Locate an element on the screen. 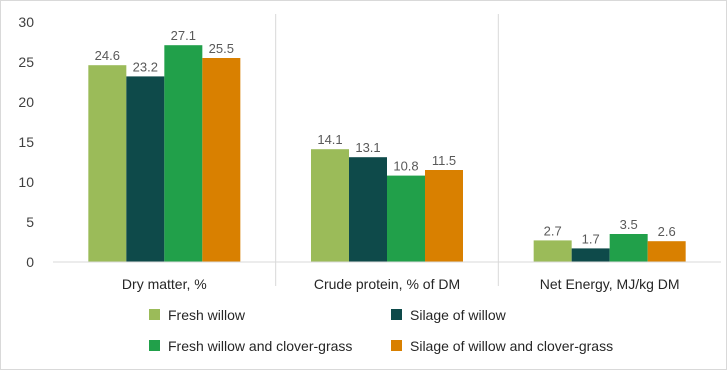 This screenshot has height=370, width=727. y-tick-label: 0 is located at coordinates (30, 262).